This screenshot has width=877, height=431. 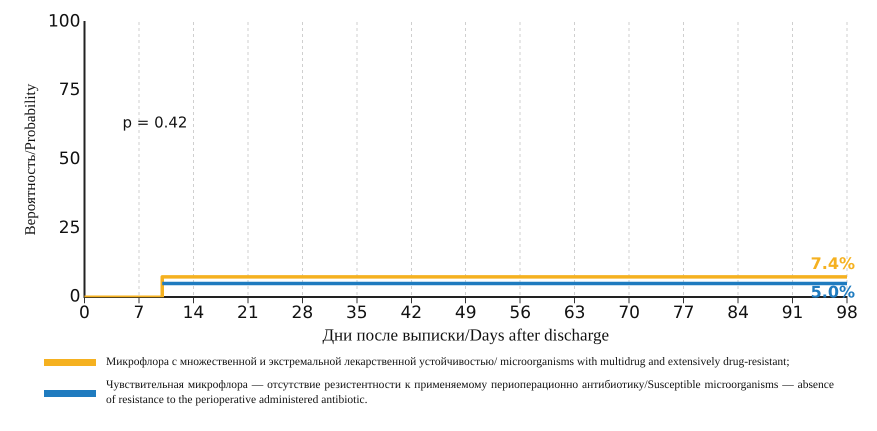 I want to click on data-label: 7.4%, so click(x=832, y=263).